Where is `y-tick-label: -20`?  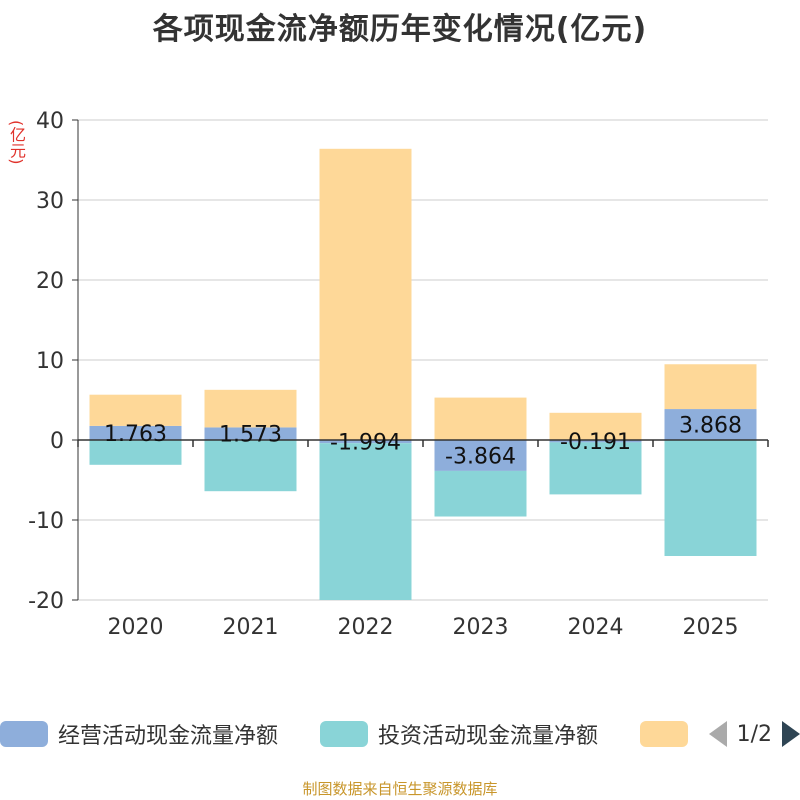 y-tick-label: -20 is located at coordinates (46, 601).